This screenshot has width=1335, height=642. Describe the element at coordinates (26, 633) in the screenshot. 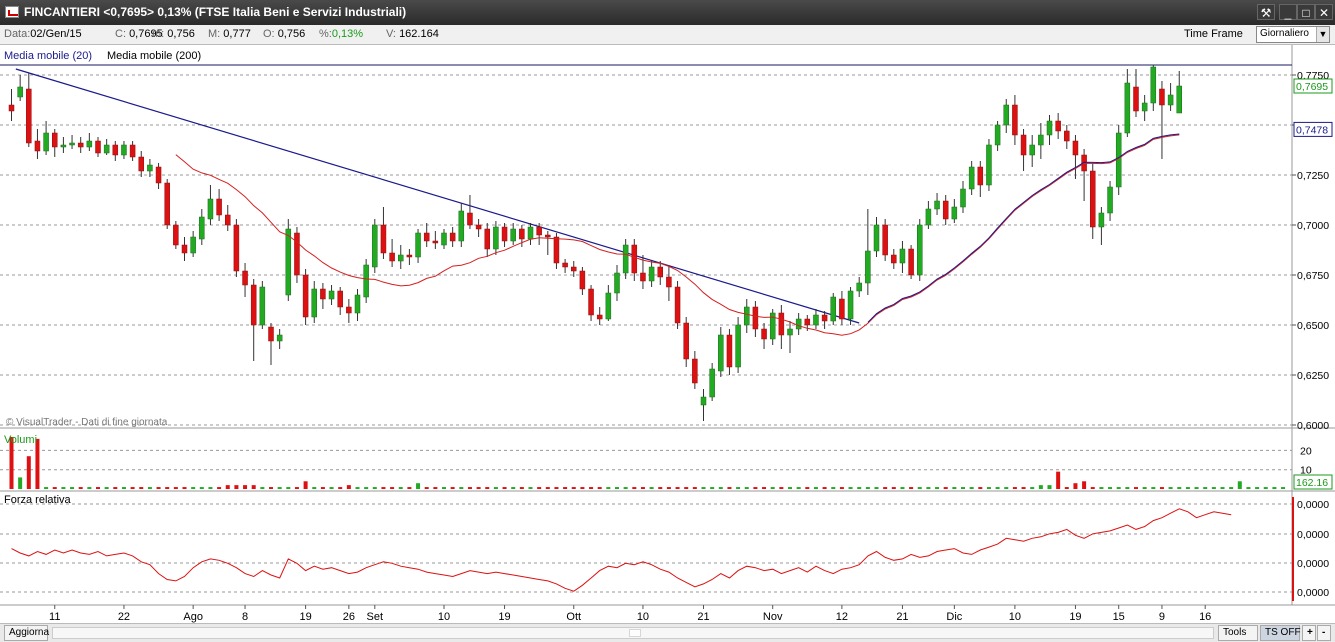

I see `refresh-button: Aggiorna` at that location.